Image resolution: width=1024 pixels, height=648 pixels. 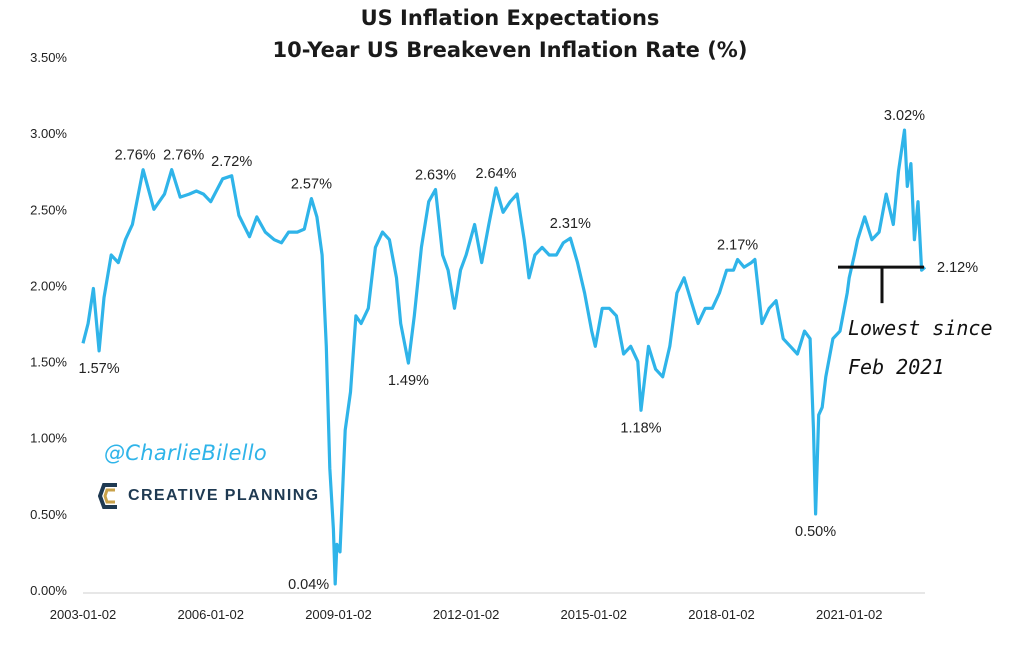 I want to click on brand-logo: CREATIVE PLANNING, so click(x=209, y=496).